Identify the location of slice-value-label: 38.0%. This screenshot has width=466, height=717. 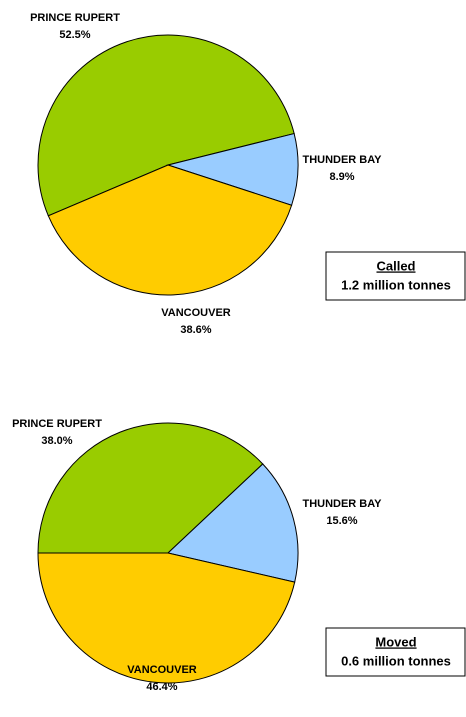
(56, 441).